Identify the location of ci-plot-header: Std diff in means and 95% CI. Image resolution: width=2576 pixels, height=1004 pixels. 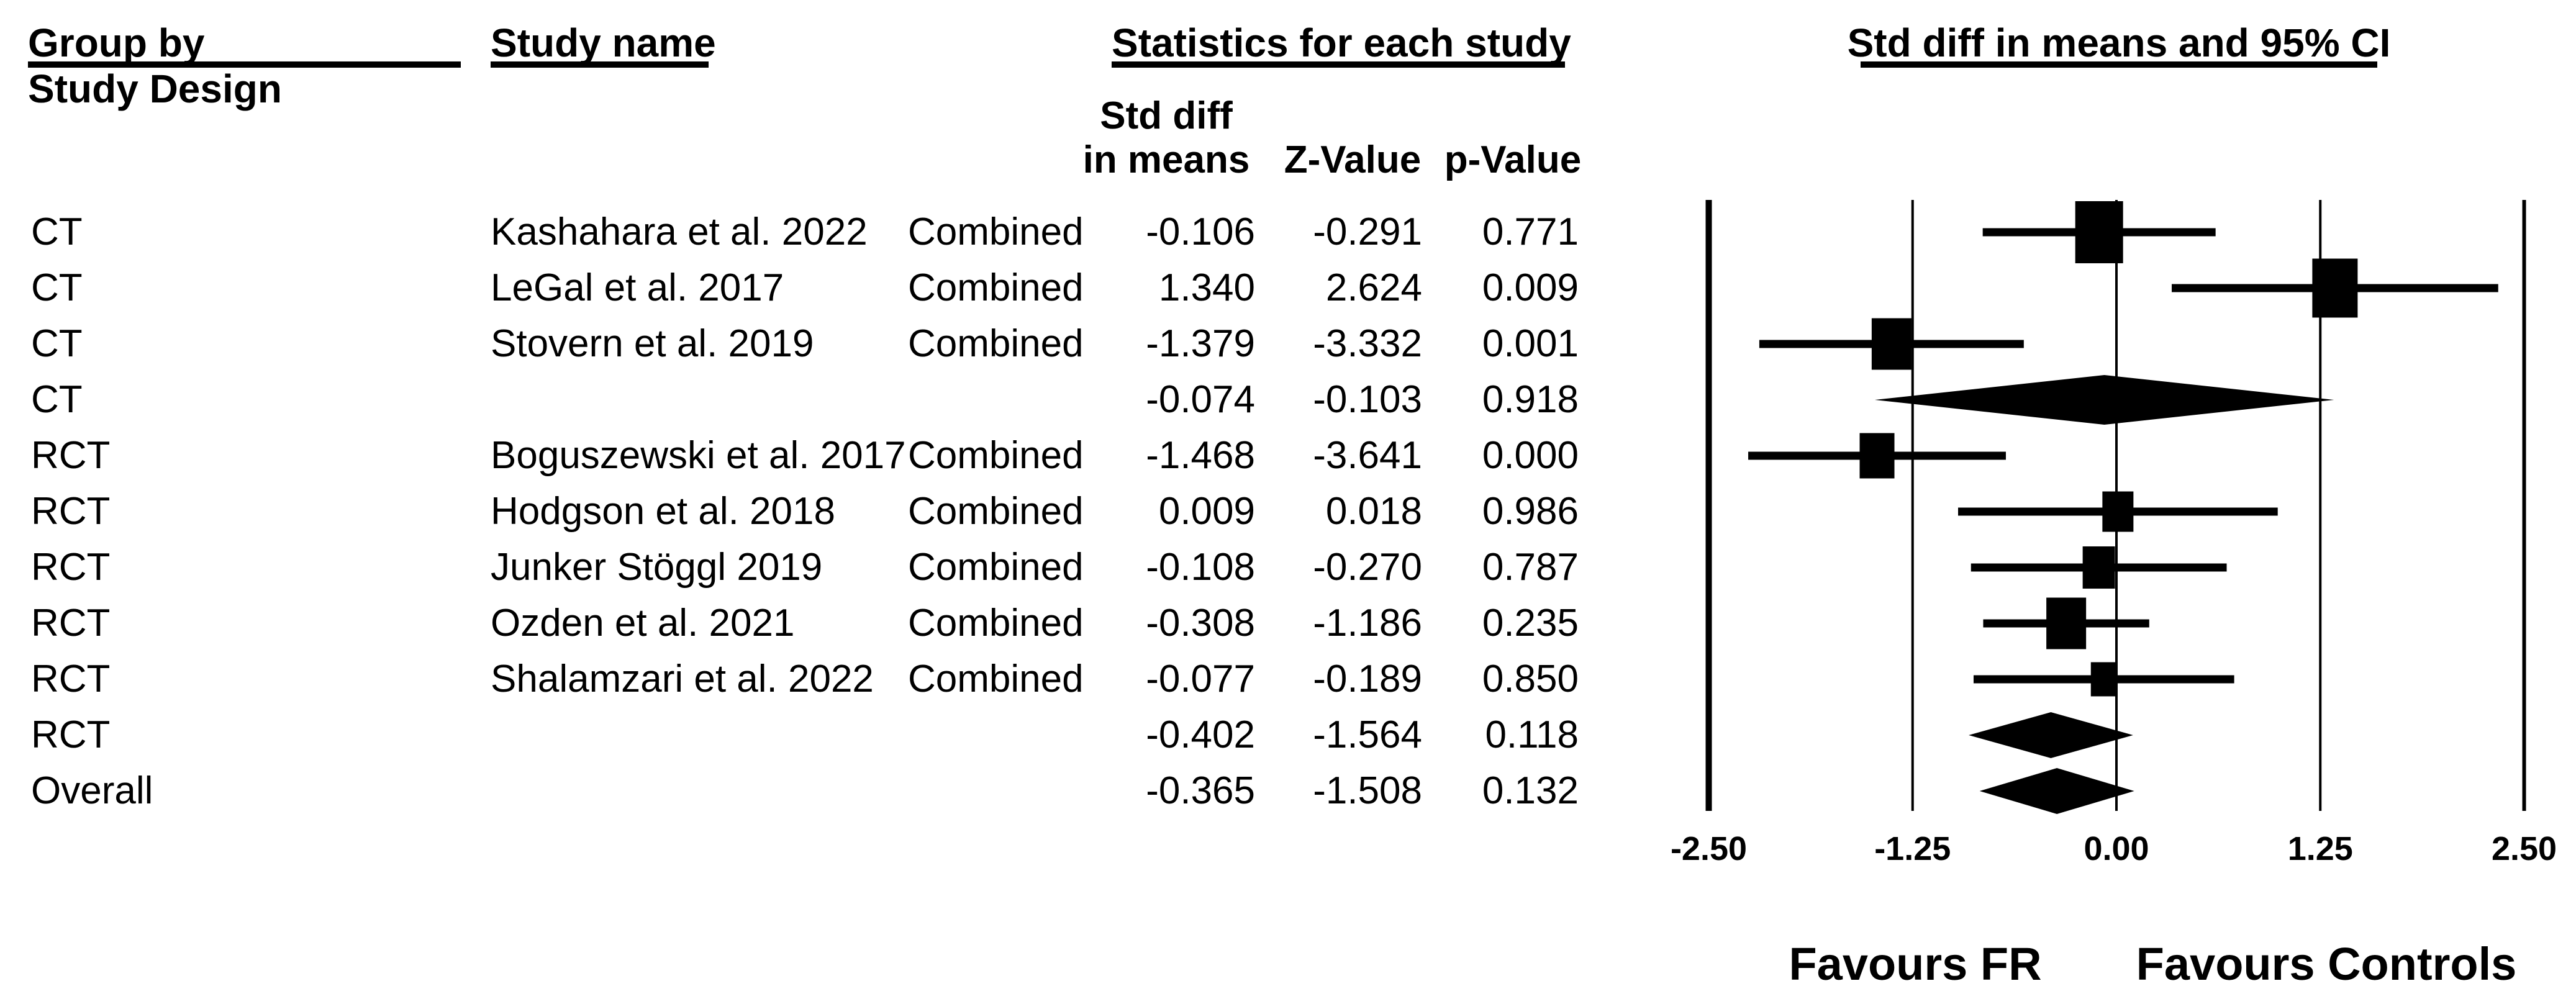
(2119, 42).